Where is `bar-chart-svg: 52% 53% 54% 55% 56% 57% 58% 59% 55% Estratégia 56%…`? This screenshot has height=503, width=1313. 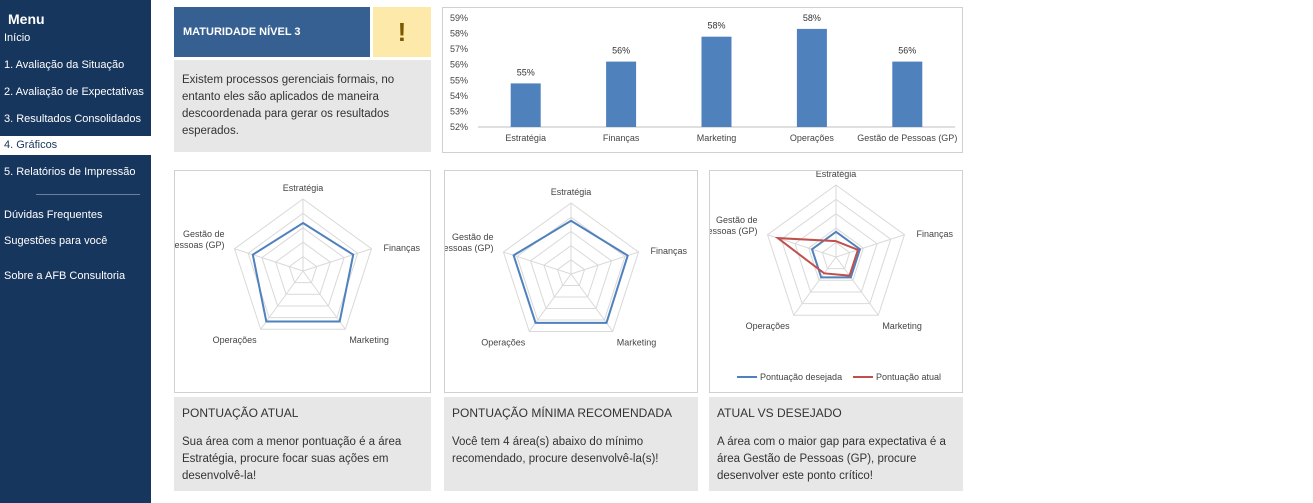 bar-chart-svg: 52% 53% 54% 55% 56% 57% 58% 59% 55% Estratégia 56%… is located at coordinates (703, 78).